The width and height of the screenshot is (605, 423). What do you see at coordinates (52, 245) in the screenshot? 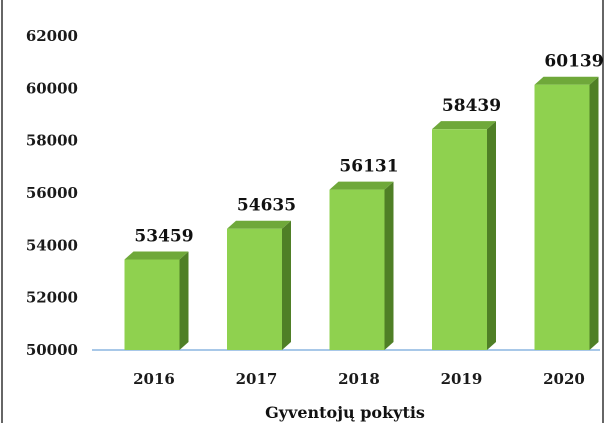
I see `y-tick-label: 54000` at bounding box center [52, 245].